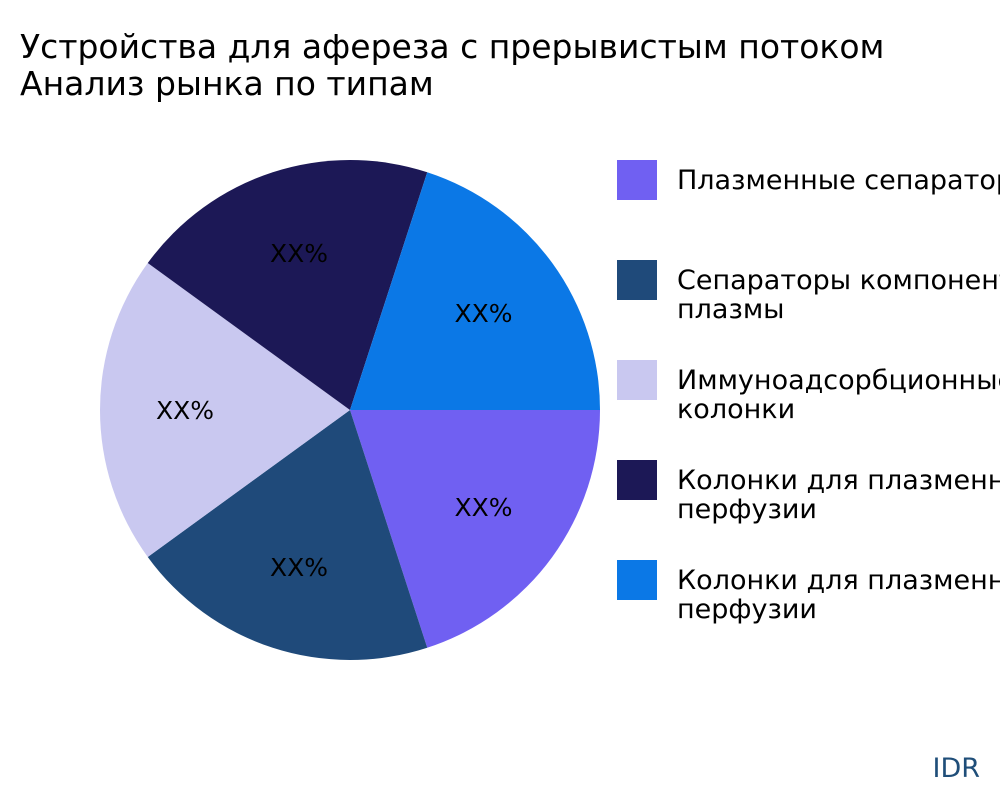 This screenshot has height=800, width=1000. I want to click on pie-slice-label-1: XX%, so click(483, 507).